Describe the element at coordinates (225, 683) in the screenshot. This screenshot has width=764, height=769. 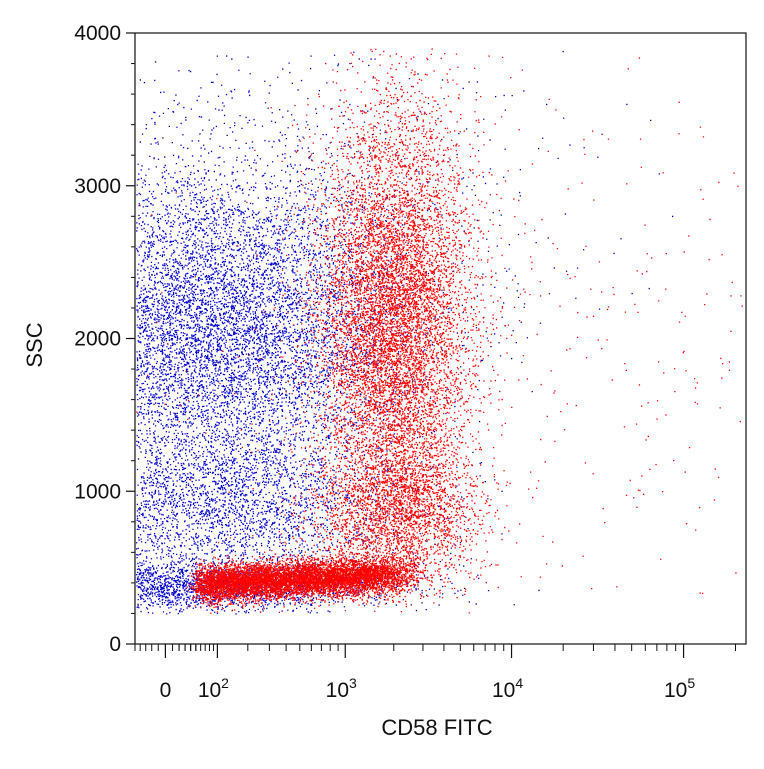
I see `x-tick-exponent: 2` at that location.